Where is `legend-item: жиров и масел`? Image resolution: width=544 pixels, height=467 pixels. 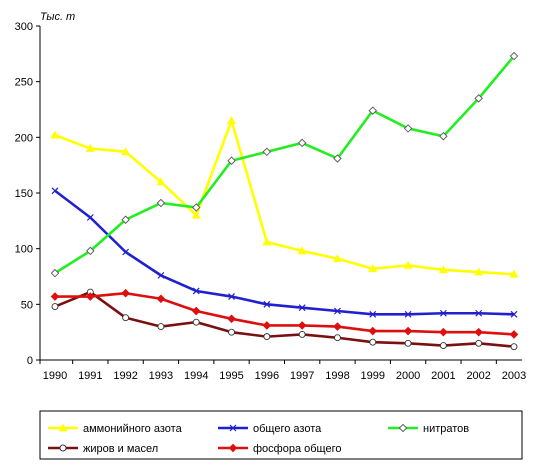
legend-item: жиров и масел is located at coordinates (103, 449).